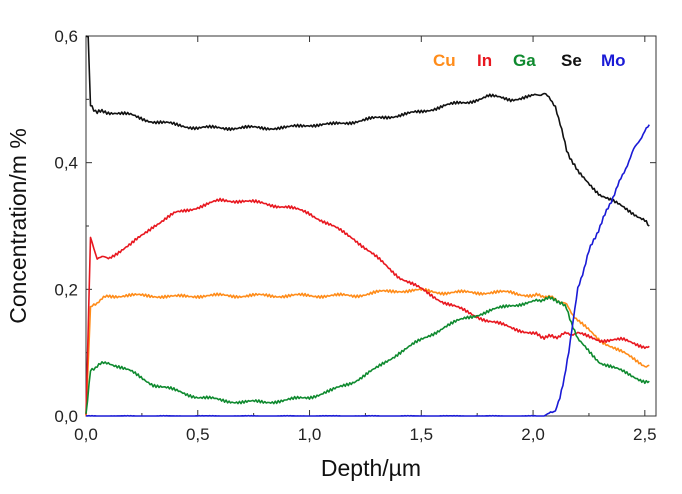 This screenshot has width=682, height=494. What do you see at coordinates (66, 36) in the screenshot?
I see `y-tick-label: 0,6` at bounding box center [66, 36].